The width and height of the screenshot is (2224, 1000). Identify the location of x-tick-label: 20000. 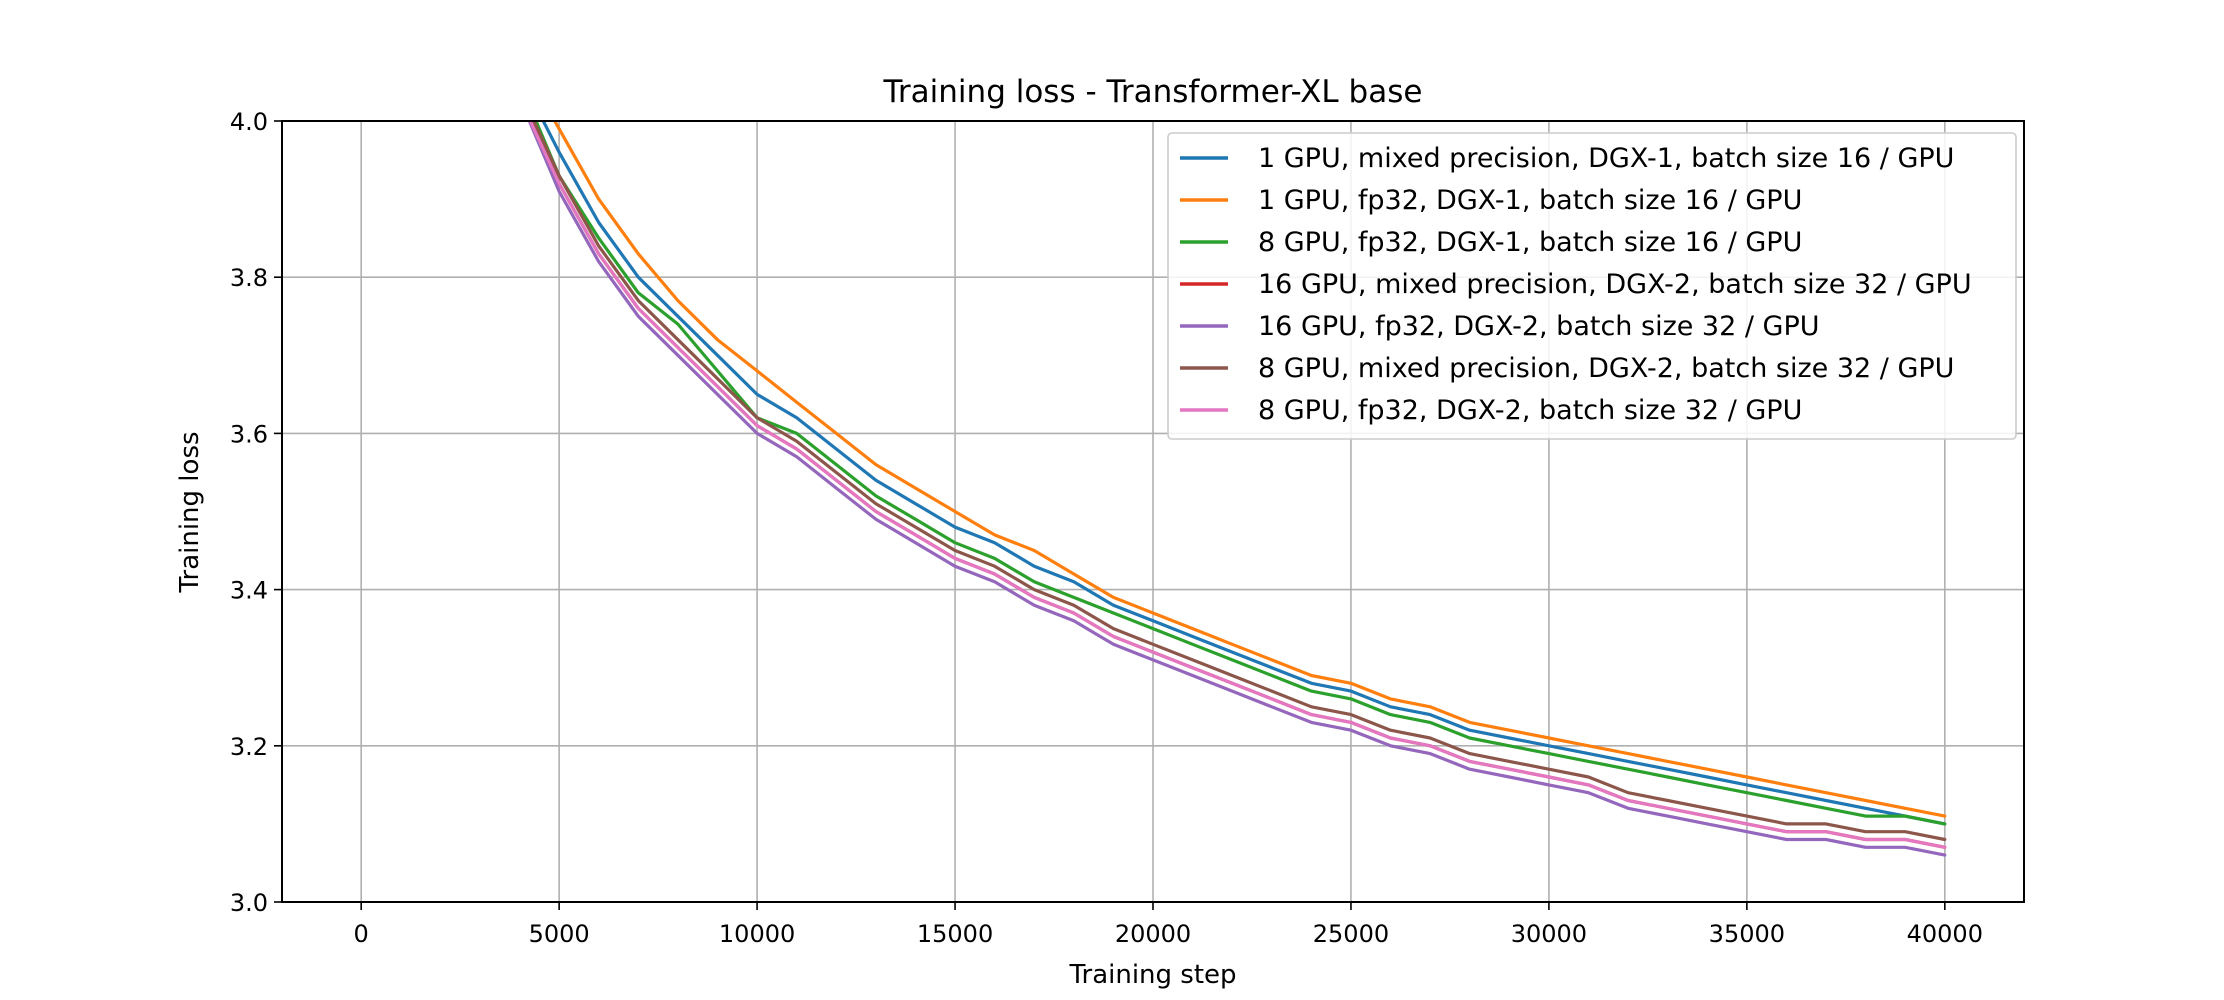
(1153, 934).